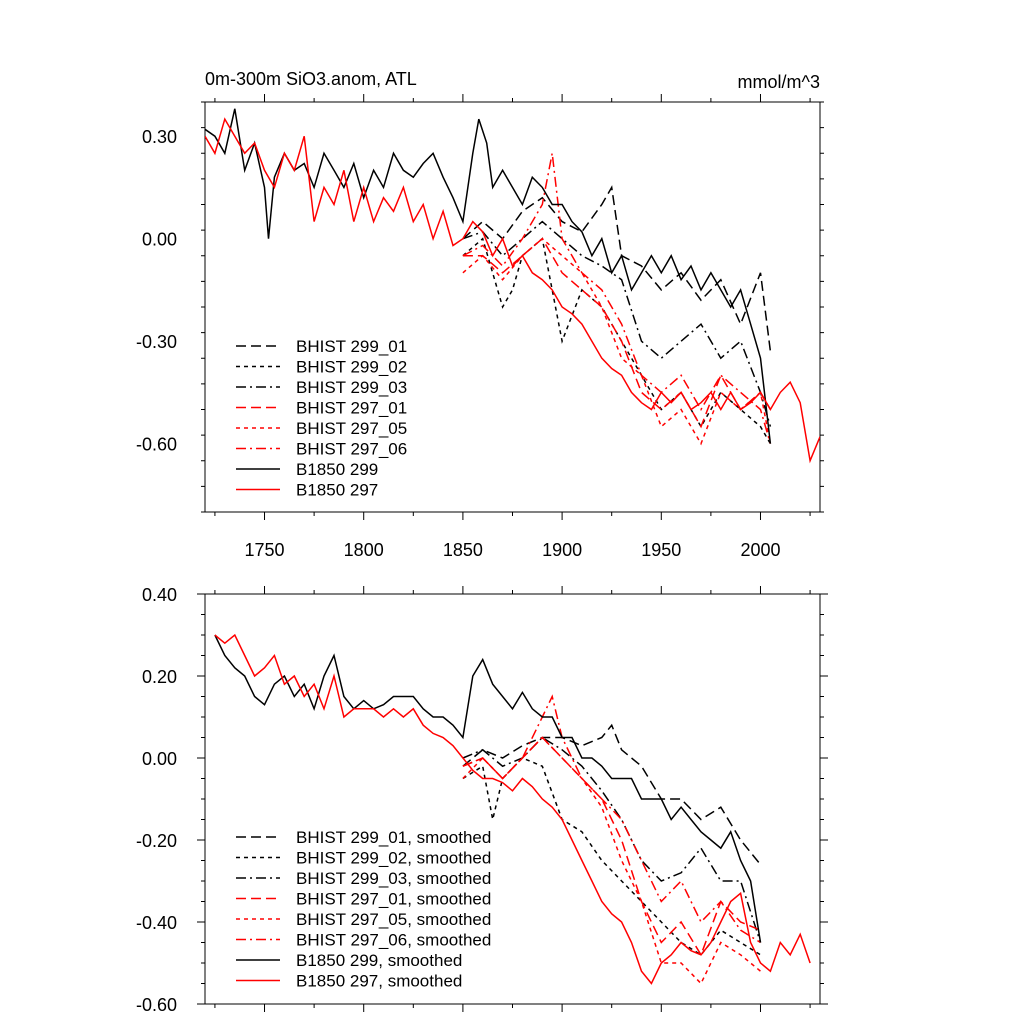 The width and height of the screenshot is (1024, 1024). Describe the element at coordinates (661, 550) in the screenshot. I see `top-xtick-label: 1950` at that location.